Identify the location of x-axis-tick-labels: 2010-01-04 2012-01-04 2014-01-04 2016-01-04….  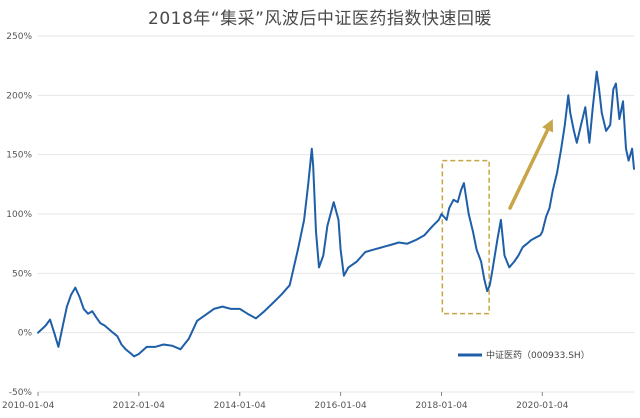
(285, 401).